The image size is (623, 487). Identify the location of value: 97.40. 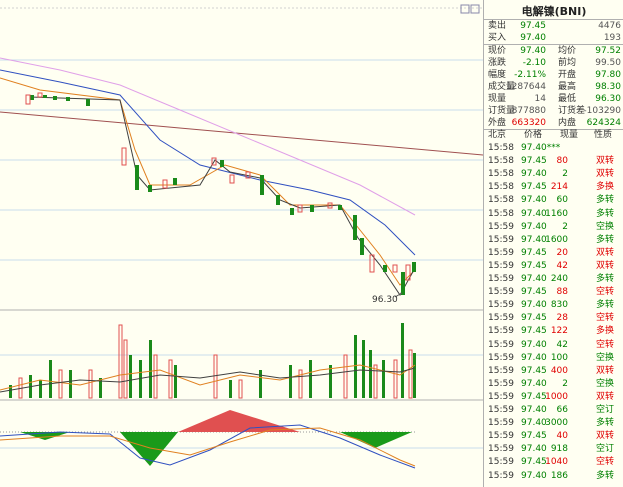
(533, 51).